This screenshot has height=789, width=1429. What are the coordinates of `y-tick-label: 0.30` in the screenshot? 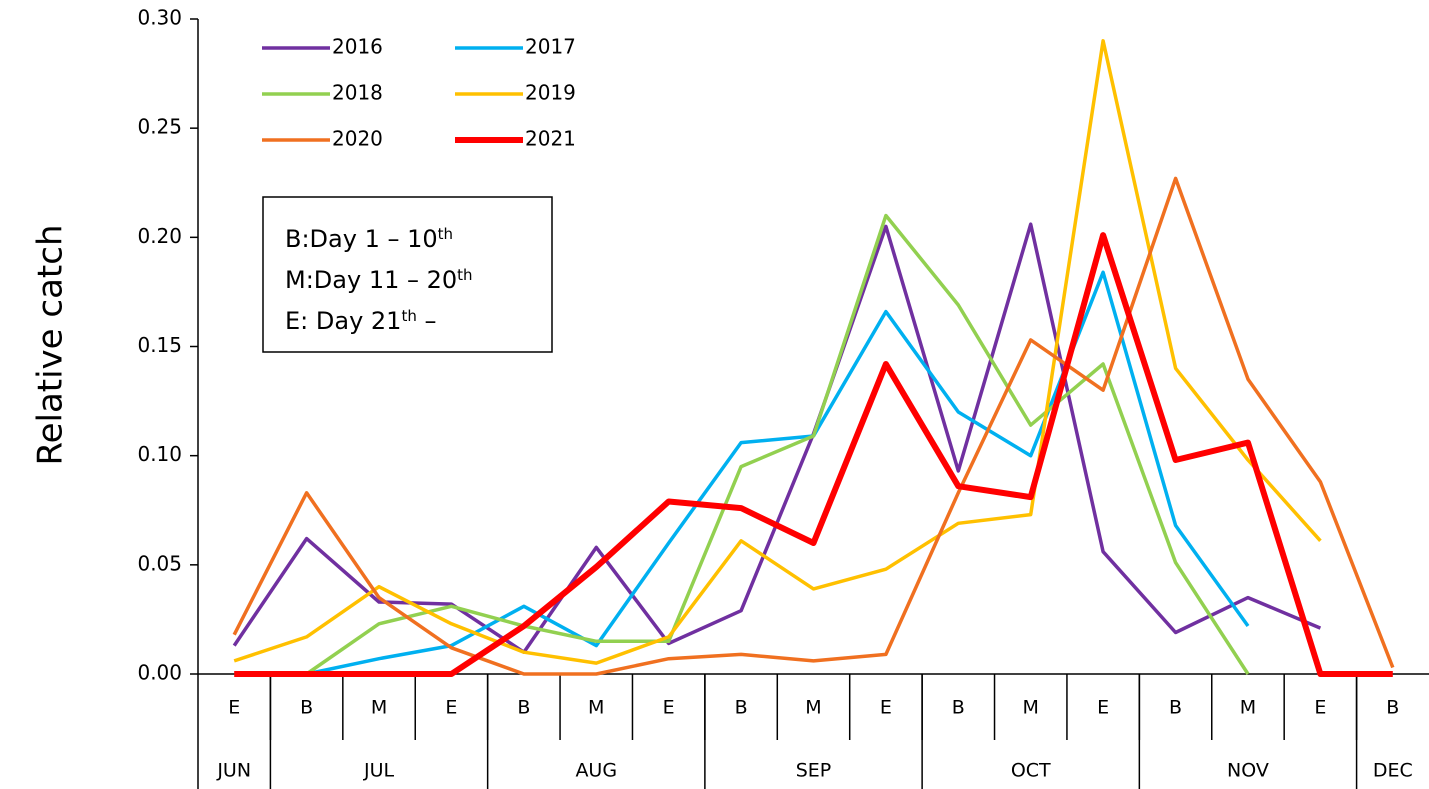 It's located at (159, 18).